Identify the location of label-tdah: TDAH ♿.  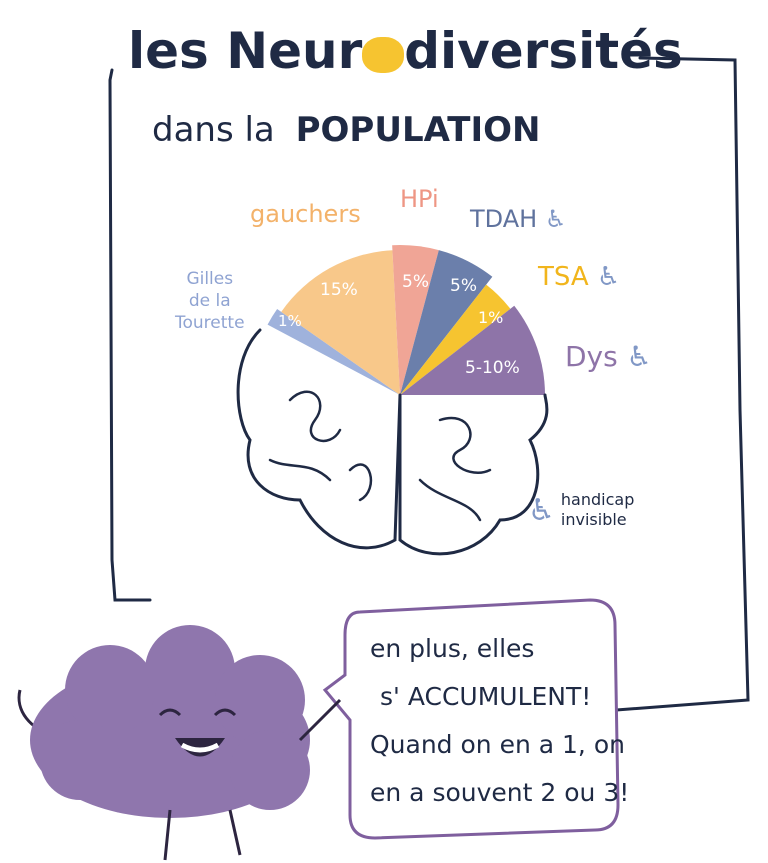
(518, 219).